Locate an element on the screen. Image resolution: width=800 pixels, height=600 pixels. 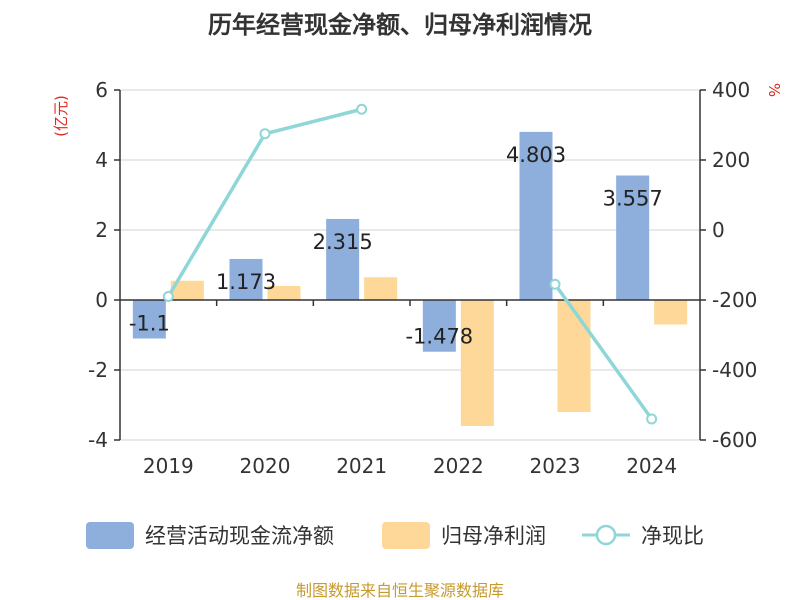
left-axis-unit: (亿元) is located at coordinates (61, 116).